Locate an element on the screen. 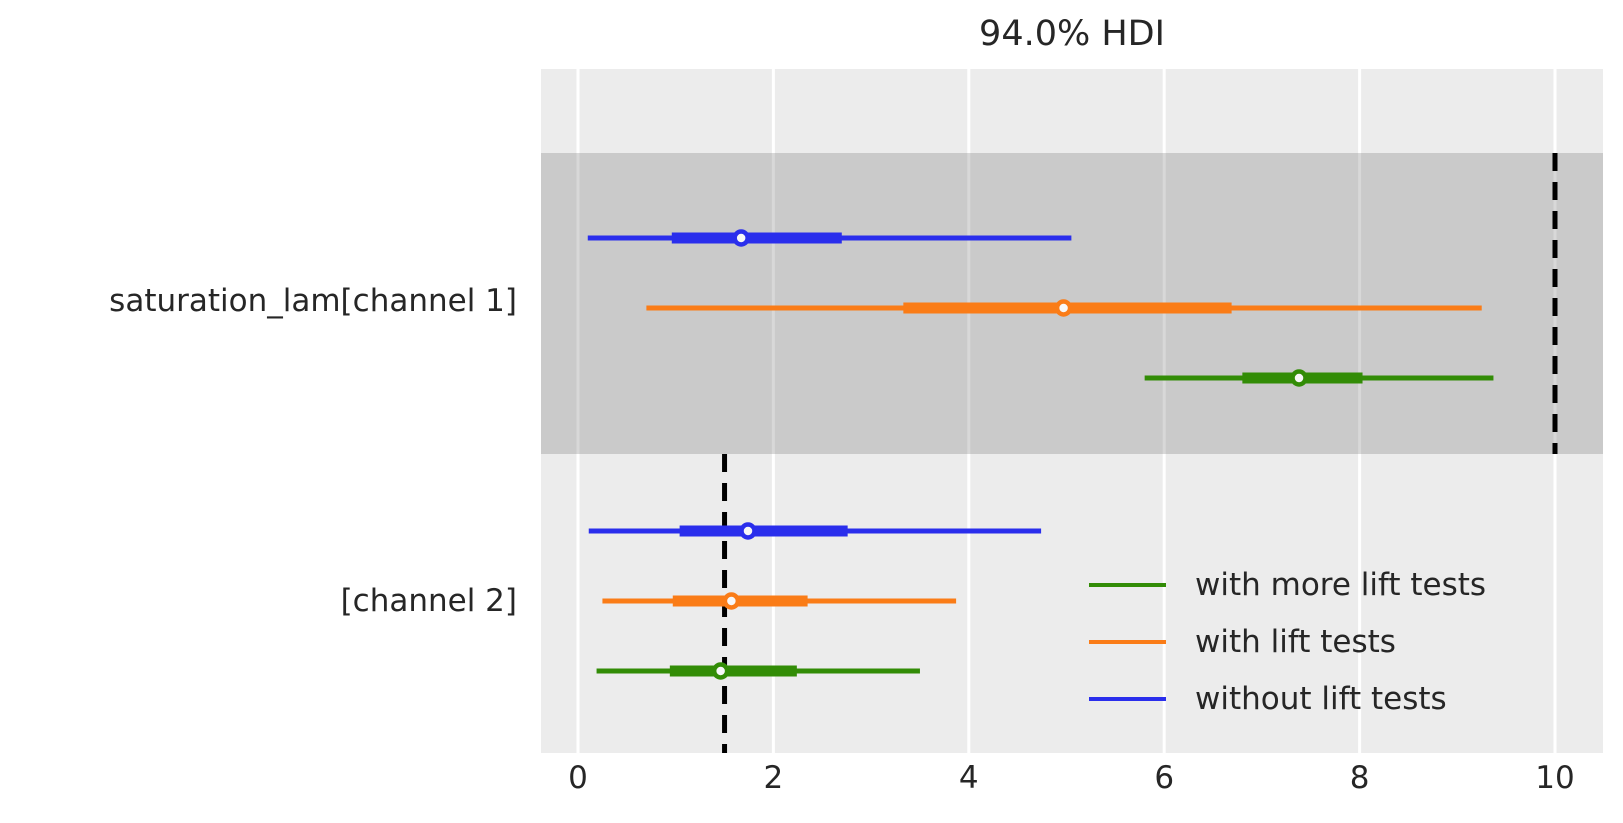 Image resolution: width=1623 pixels, height=823 pixels. legend-line-swatch-green is located at coordinates (1127, 584).